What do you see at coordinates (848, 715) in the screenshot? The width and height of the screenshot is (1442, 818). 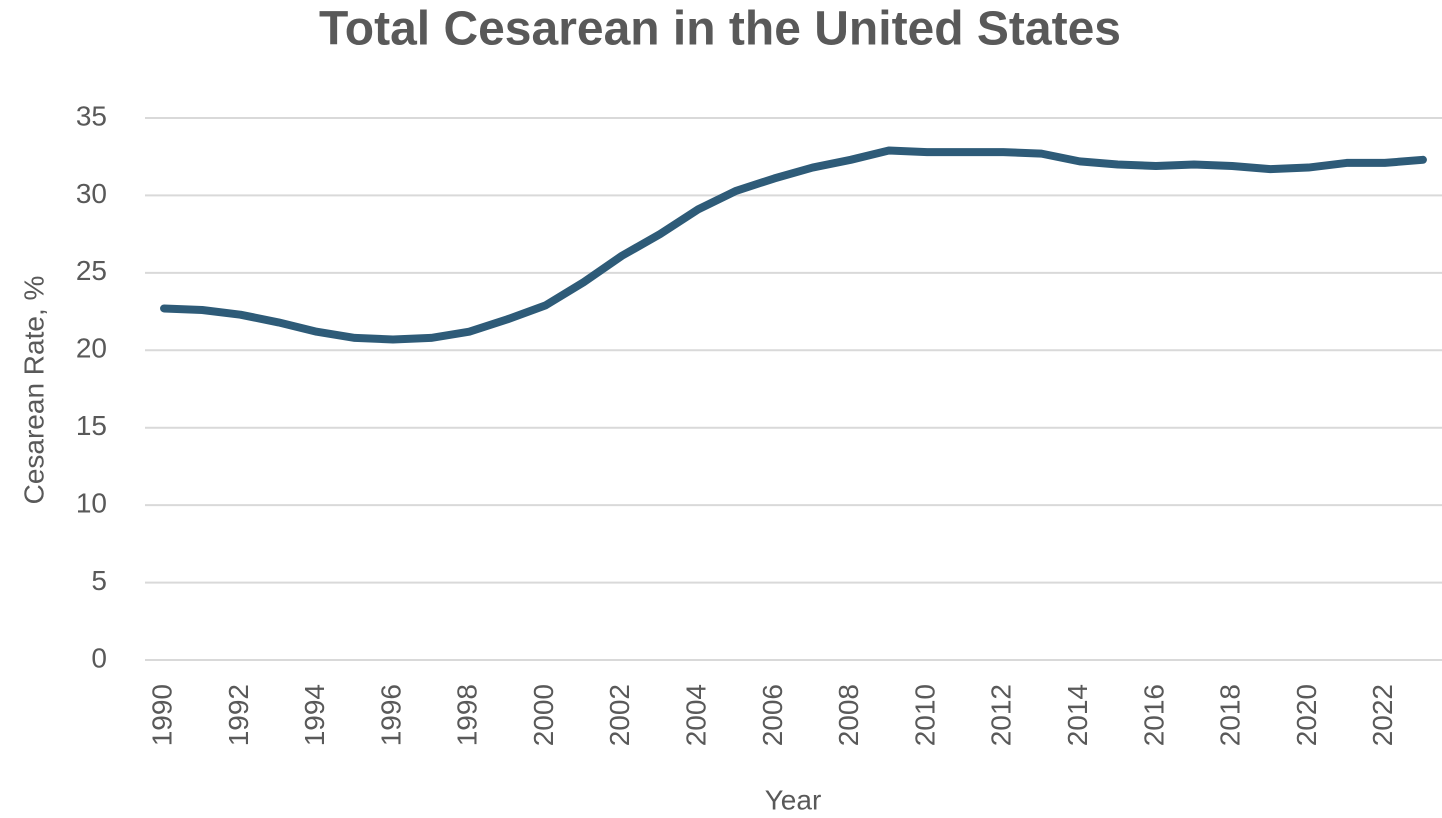 I see `x-tick-label: 2008` at bounding box center [848, 715].